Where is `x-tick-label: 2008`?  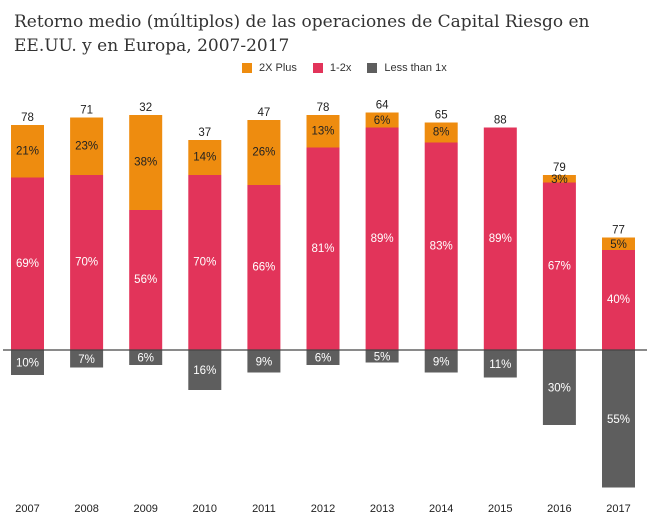
x-tick-label: 2008 is located at coordinates (86, 509).